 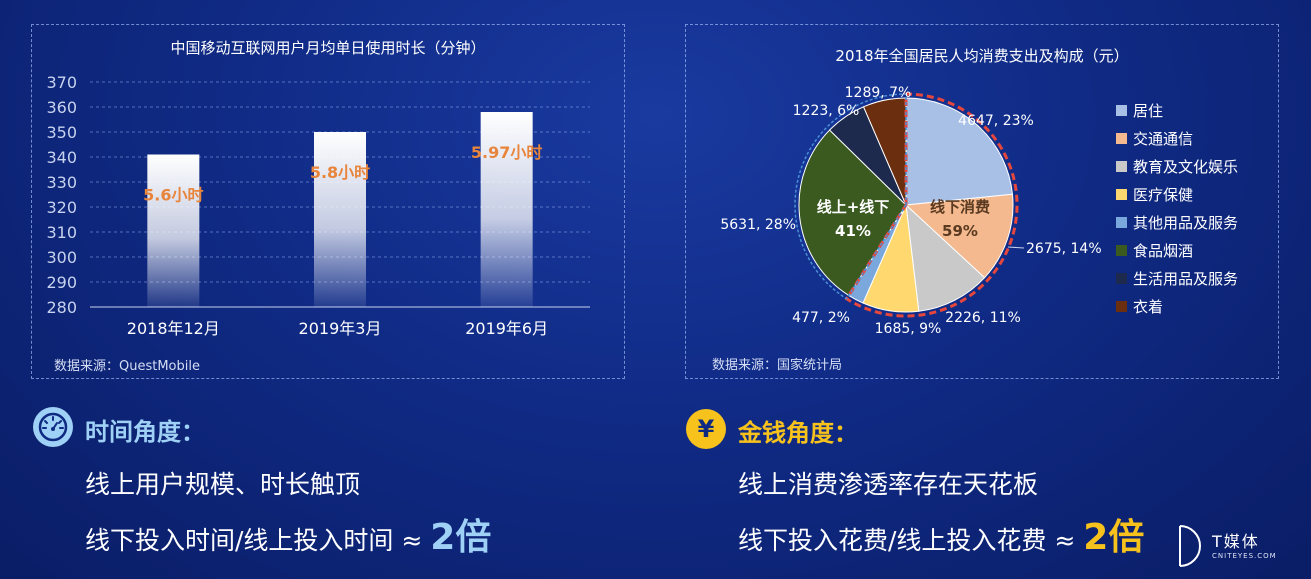 I want to click on online-group-outline, so click(x=850, y=196).